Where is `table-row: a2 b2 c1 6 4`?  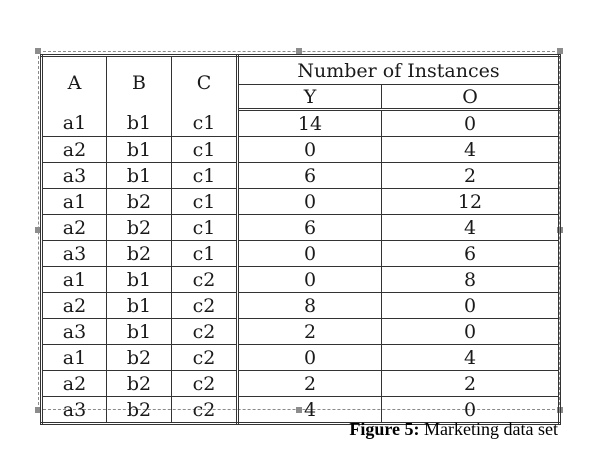
table-row: a2 b2 c1 6 4 is located at coordinates (300, 227).